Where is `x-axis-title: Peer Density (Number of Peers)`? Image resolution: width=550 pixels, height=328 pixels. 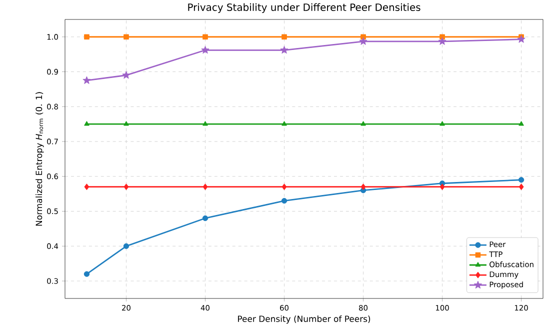
x-axis-title: Peer Density (Number of Peers) is located at coordinates (304, 319).